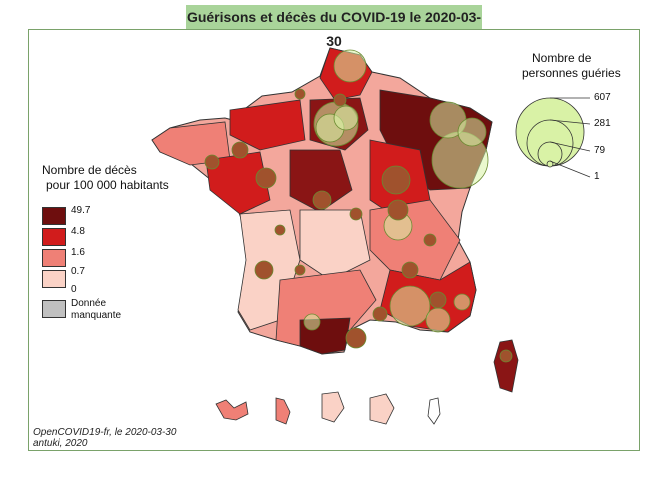 The width and height of the screenshot is (672, 480). I want to click on size-legend-label: 607, so click(602, 97).